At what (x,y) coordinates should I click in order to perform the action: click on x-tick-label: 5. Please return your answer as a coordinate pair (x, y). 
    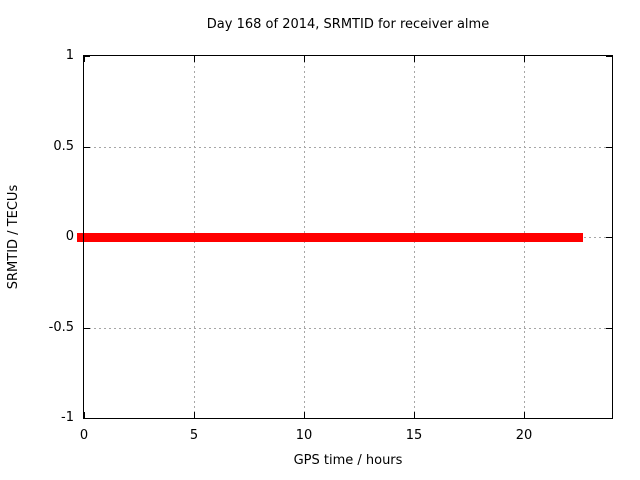
    Looking at the image, I should click on (194, 435).